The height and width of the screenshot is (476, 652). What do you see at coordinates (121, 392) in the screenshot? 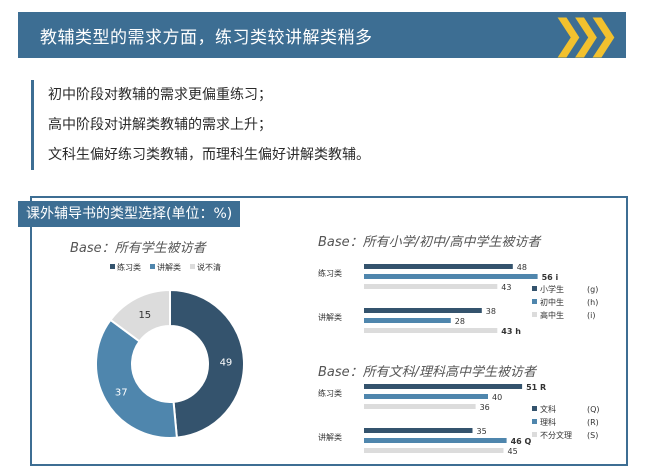
I see `donut-value-label: 37` at bounding box center [121, 392].